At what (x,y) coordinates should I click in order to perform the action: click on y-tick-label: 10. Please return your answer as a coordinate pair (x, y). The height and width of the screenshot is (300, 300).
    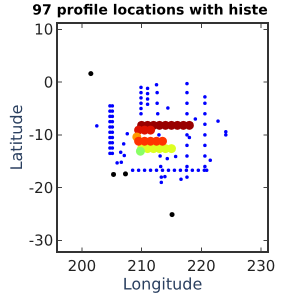
    Looking at the image, I should click on (44, 29).